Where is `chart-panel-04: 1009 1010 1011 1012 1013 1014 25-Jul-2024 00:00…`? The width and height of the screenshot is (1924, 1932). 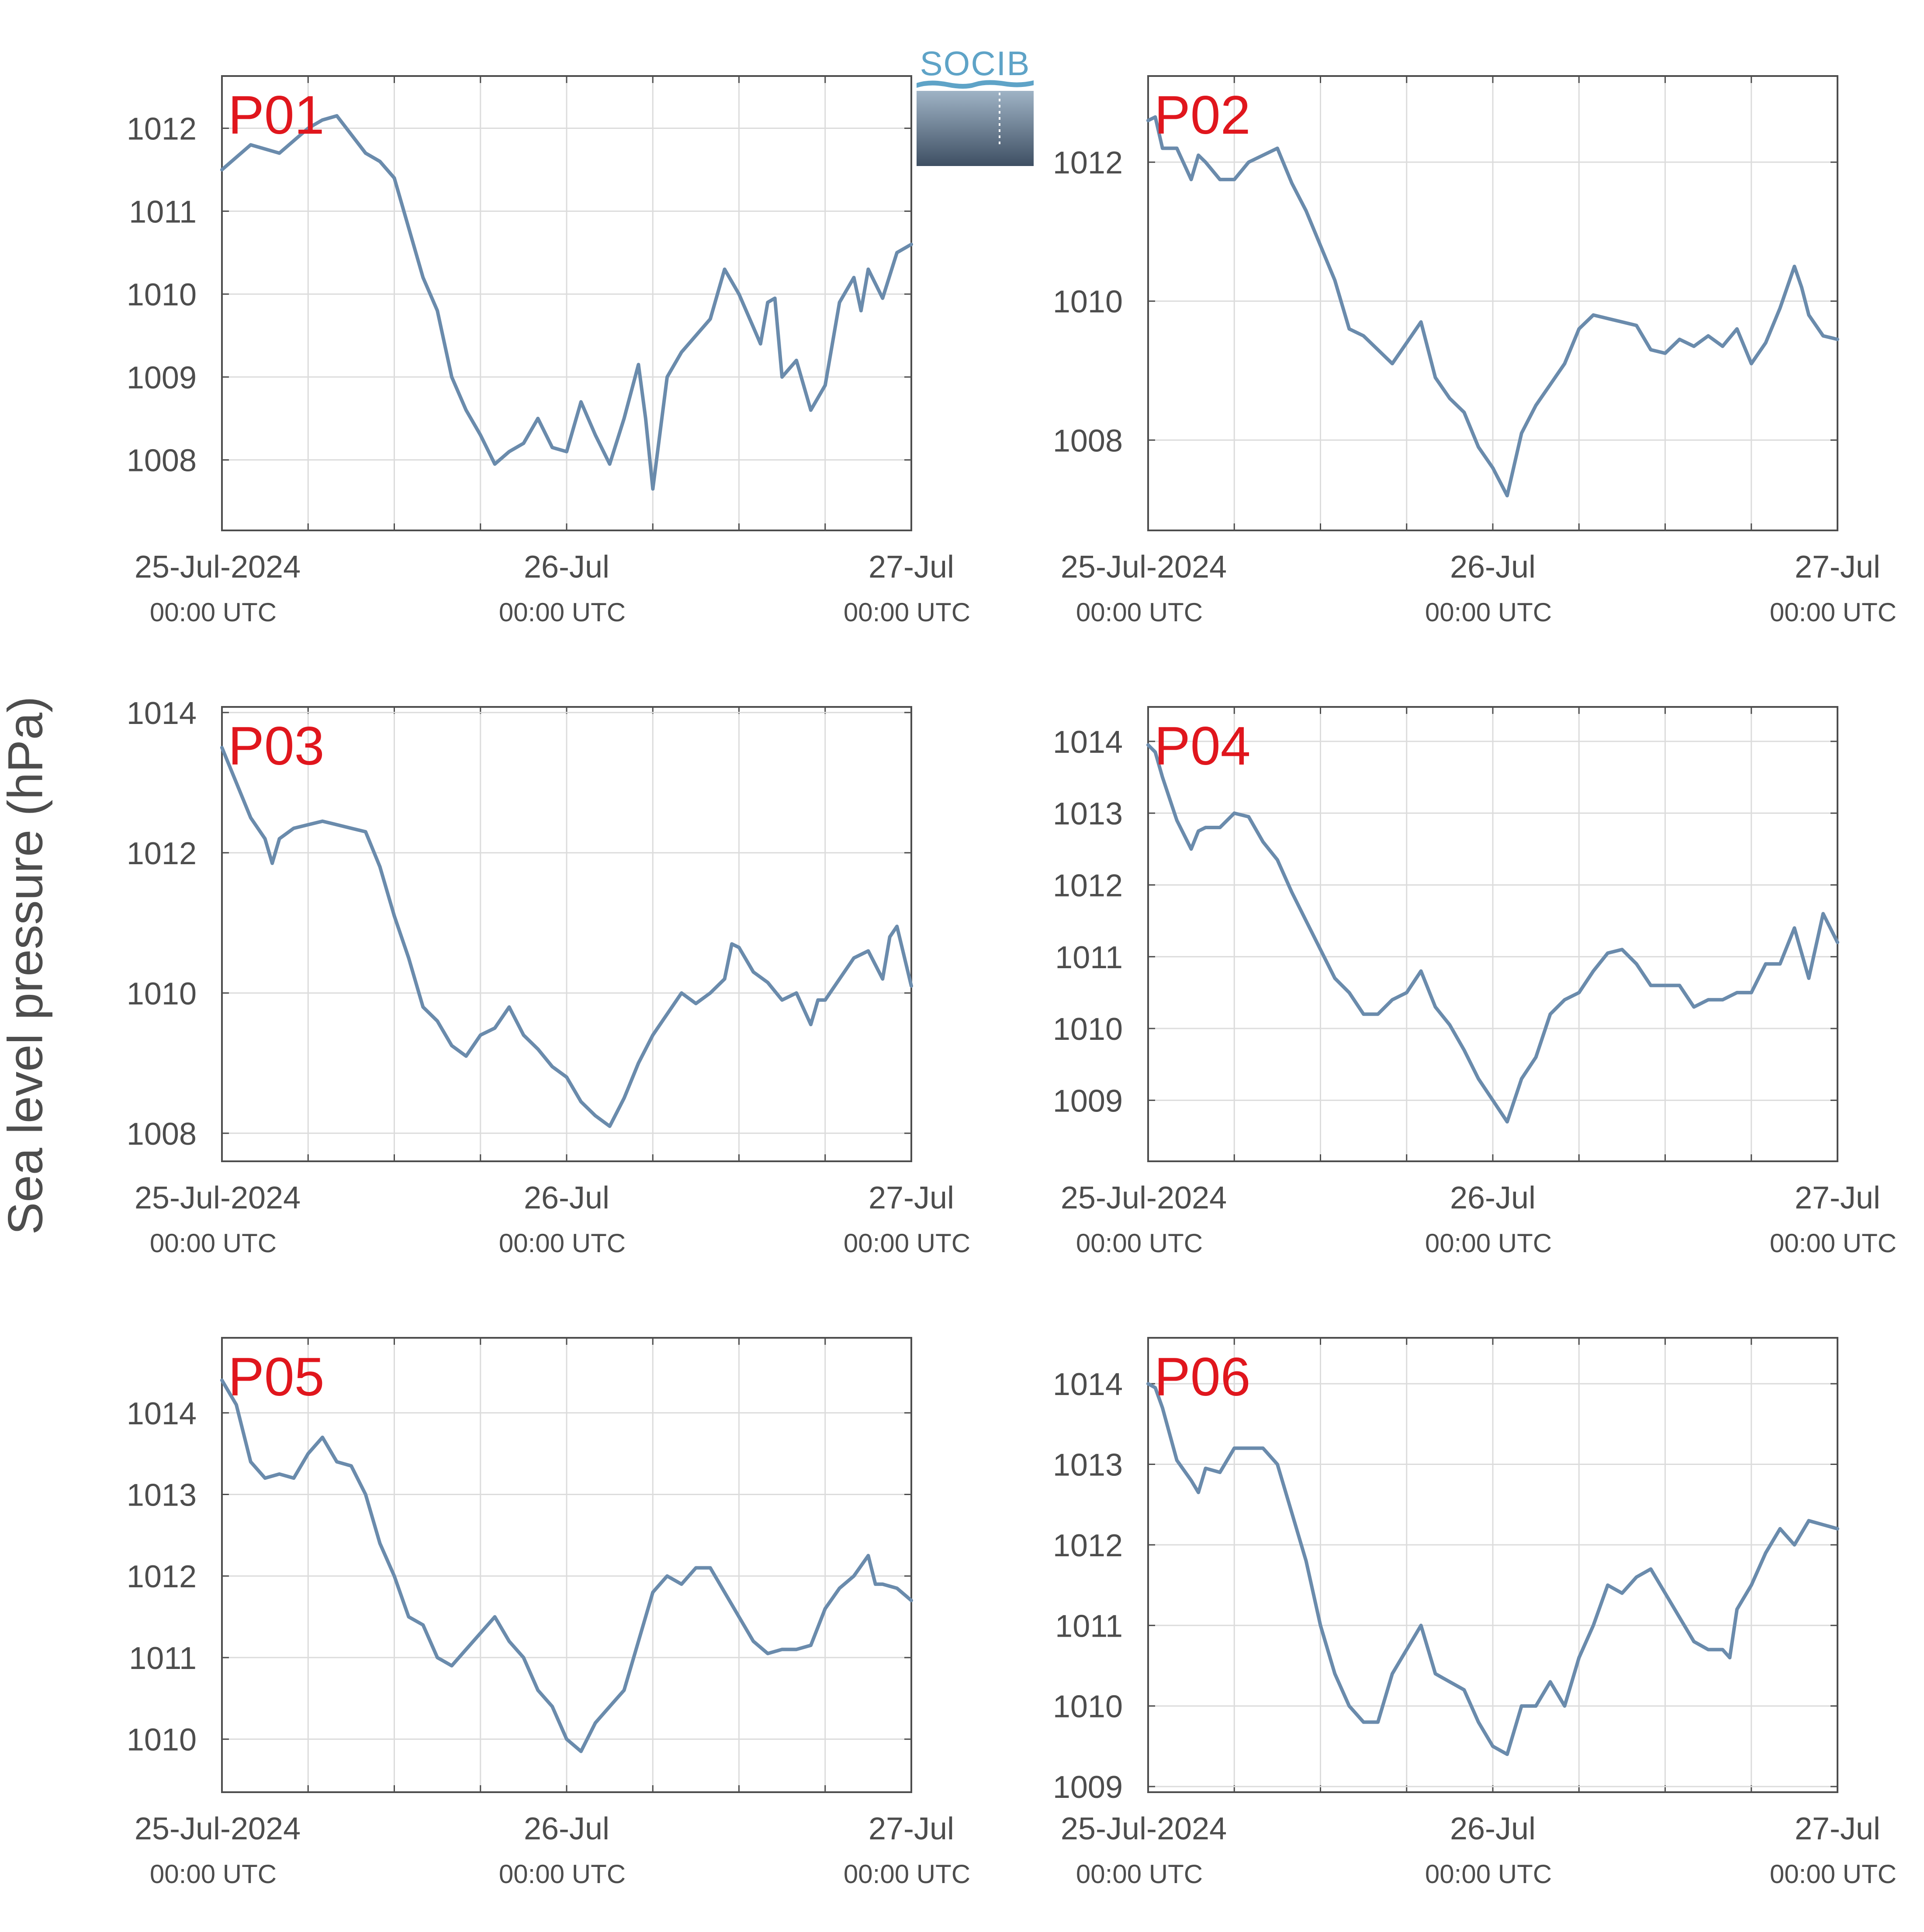 chart-panel-04: 1009 1010 1011 1012 1013 1014 25-Jul-2024 00:00… is located at coordinates (1474, 982).